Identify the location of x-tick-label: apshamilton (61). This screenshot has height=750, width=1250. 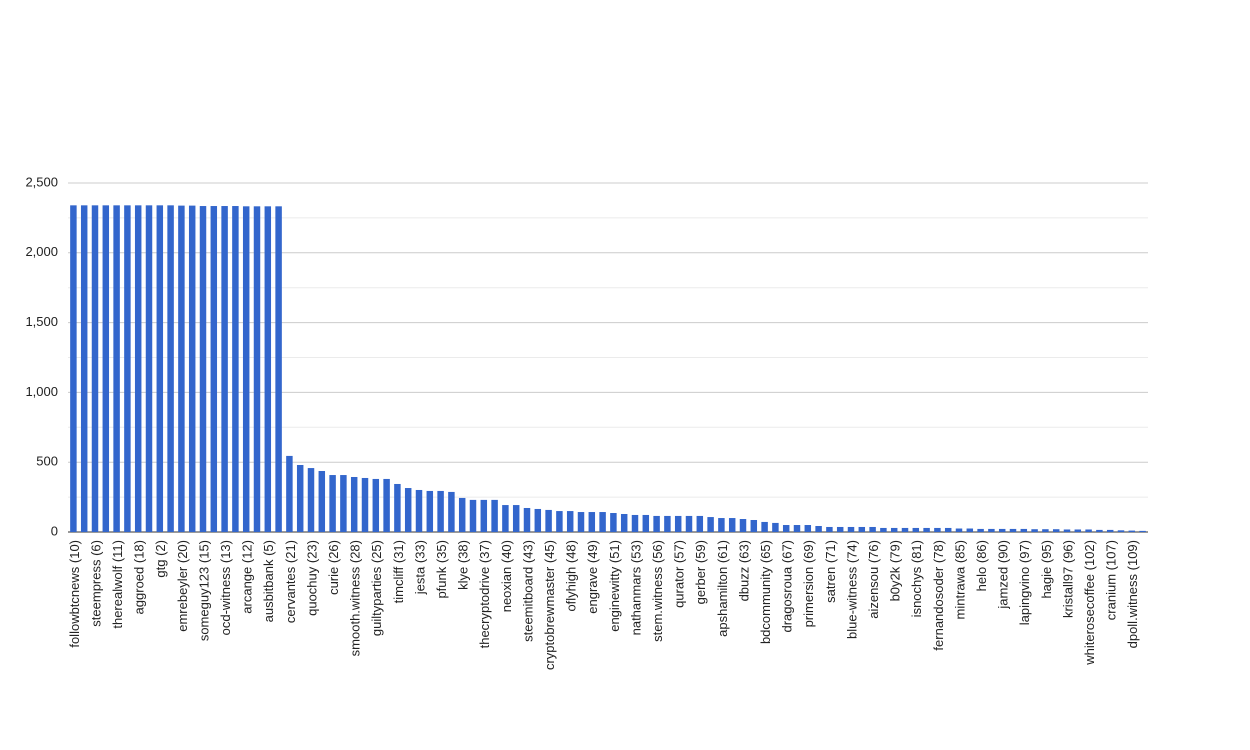
(722, 588).